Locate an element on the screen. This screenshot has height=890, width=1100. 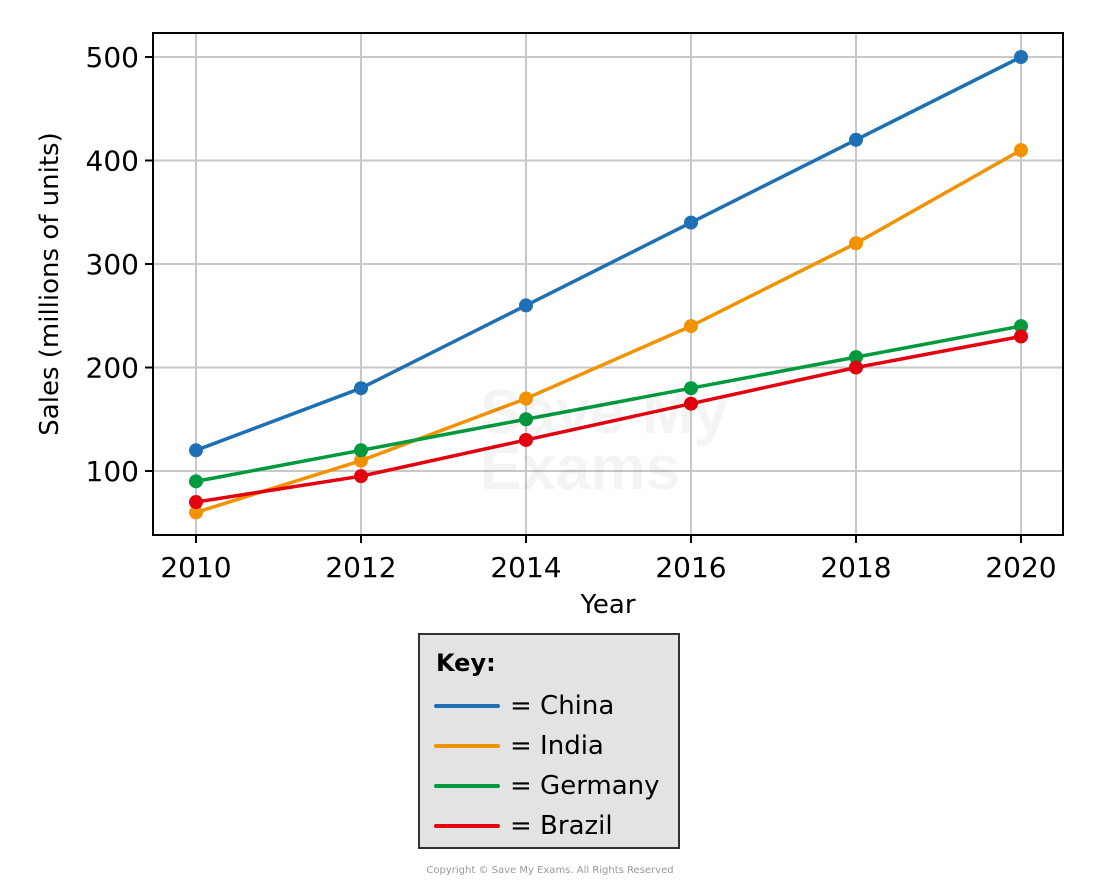
legend-title: Key: is located at coordinates (466, 663).